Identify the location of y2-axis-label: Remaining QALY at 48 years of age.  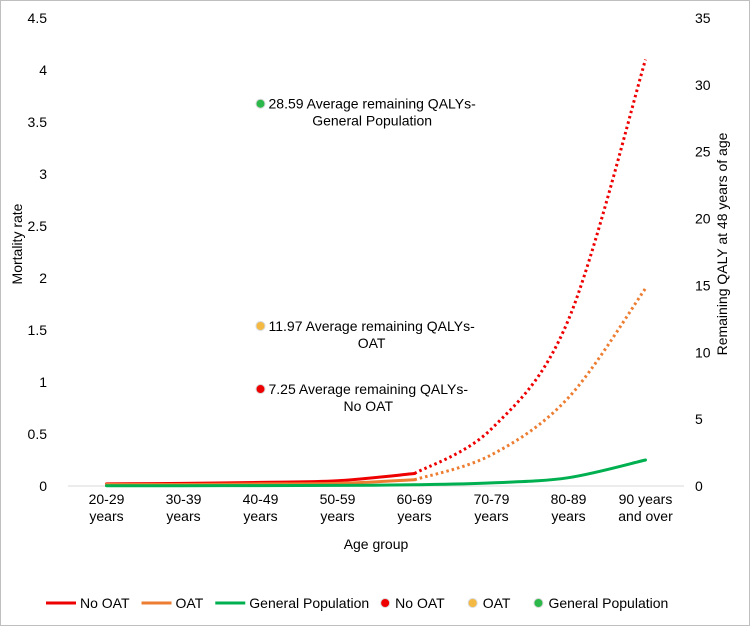
(722, 243).